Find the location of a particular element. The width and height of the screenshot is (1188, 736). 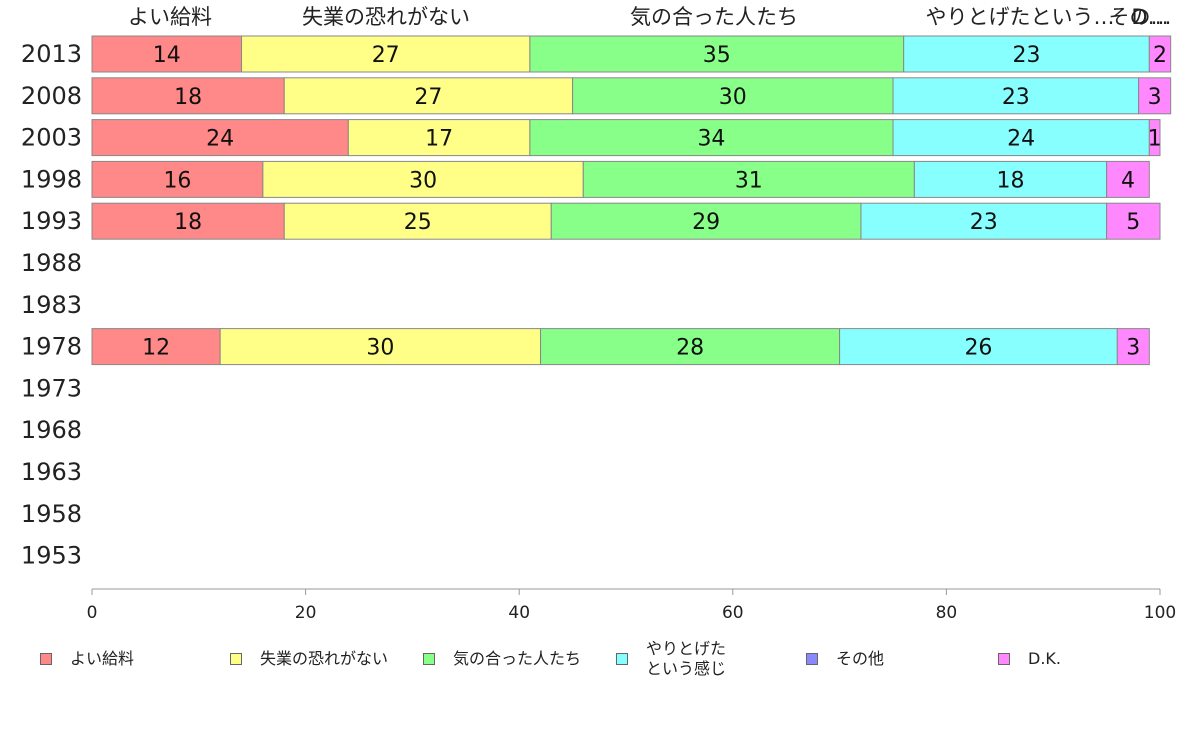

y-tick-label: 2013 is located at coordinates (51, 54).